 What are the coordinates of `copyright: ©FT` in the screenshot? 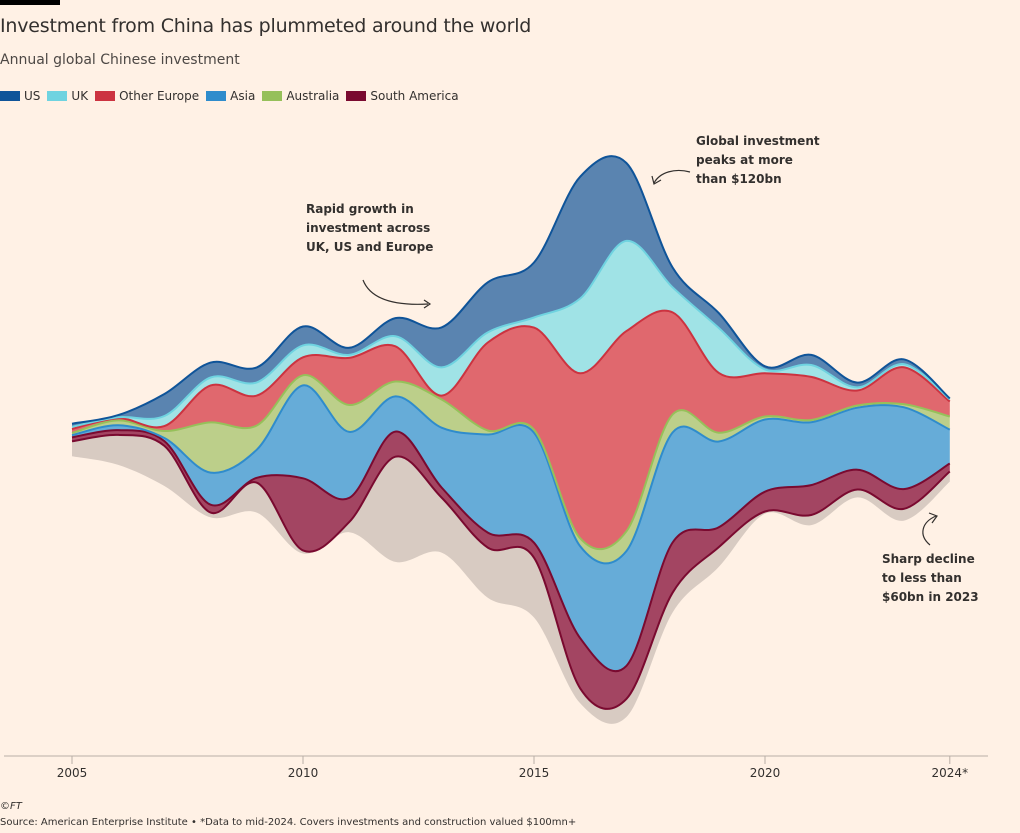 It's located at (11, 806).